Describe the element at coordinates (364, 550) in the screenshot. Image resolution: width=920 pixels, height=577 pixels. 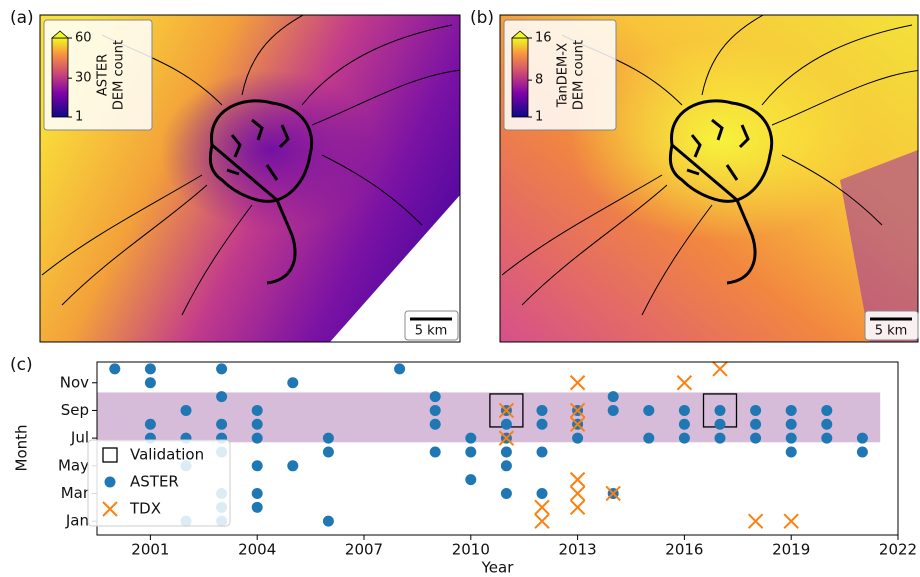
I see `x-tick-label: 2007` at that location.